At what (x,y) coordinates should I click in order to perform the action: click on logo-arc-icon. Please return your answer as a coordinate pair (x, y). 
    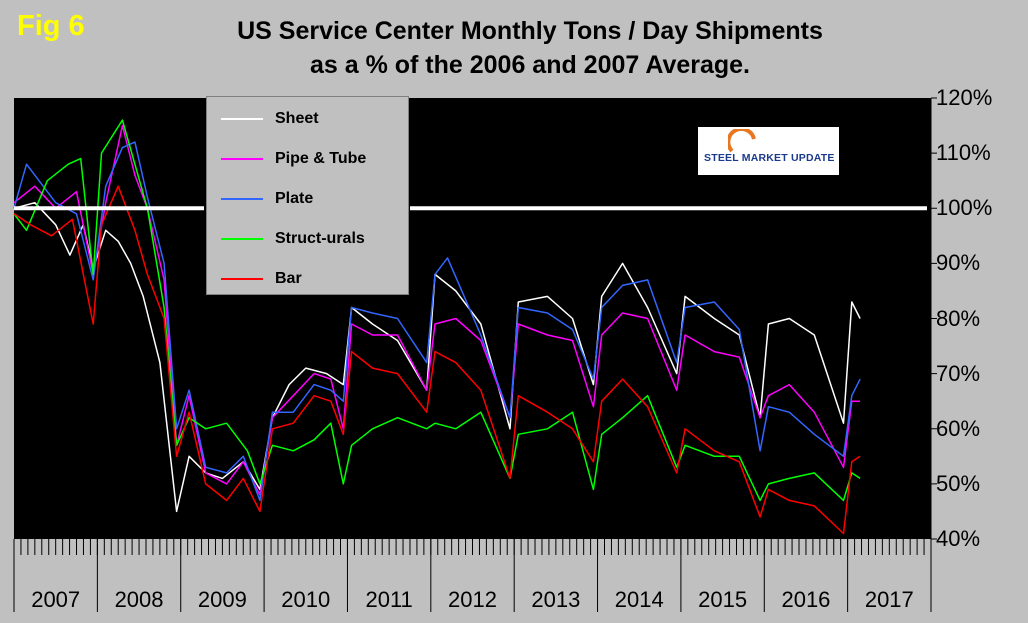
    Looking at the image, I should click on (742, 141).